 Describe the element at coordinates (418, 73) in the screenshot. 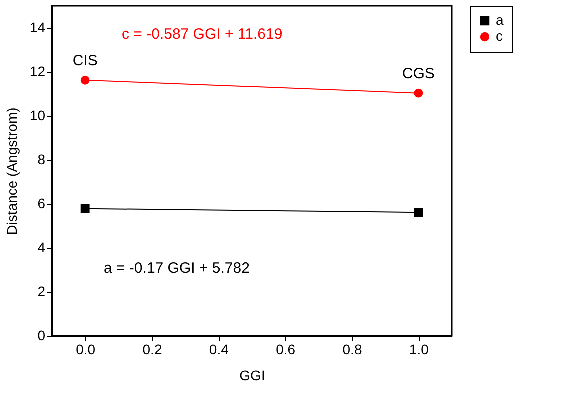

I see `annotation: CGS` at that location.